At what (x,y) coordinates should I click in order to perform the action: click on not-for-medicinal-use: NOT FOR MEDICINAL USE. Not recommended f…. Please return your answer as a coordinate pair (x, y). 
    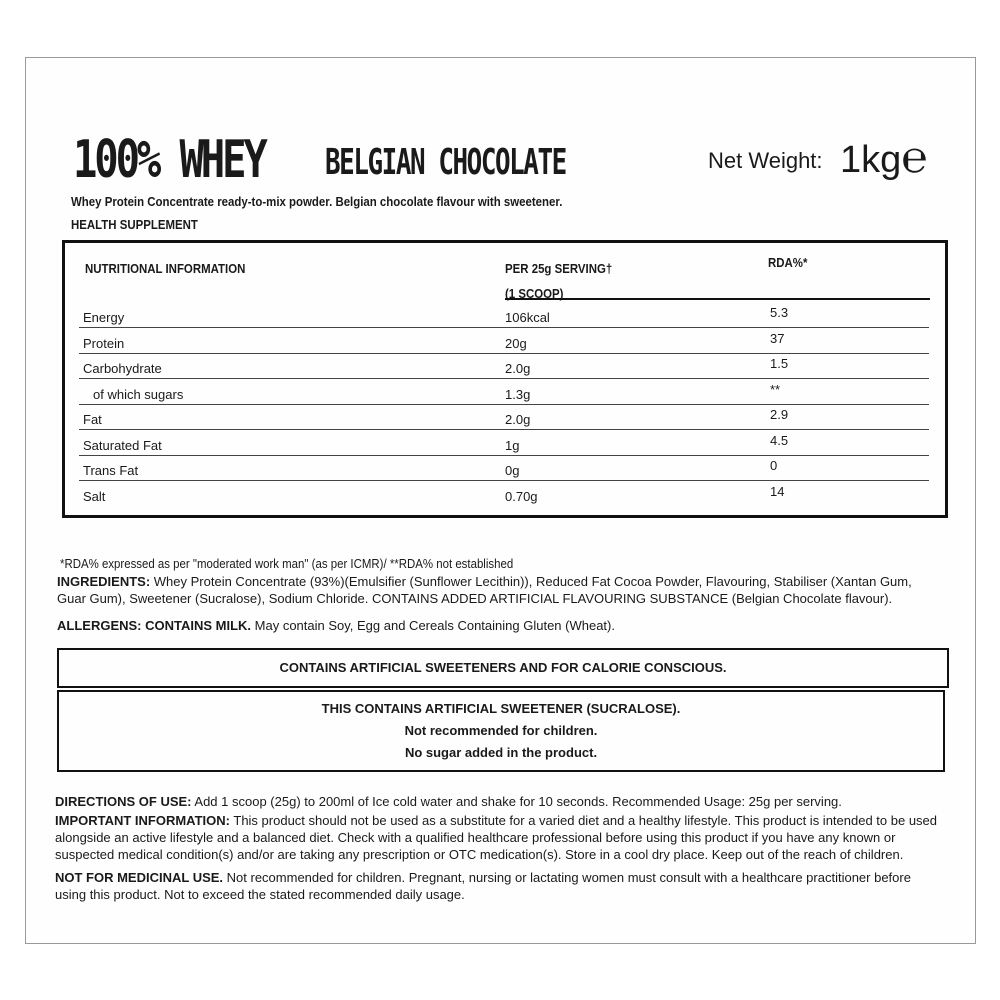
    Looking at the image, I should click on (483, 886).